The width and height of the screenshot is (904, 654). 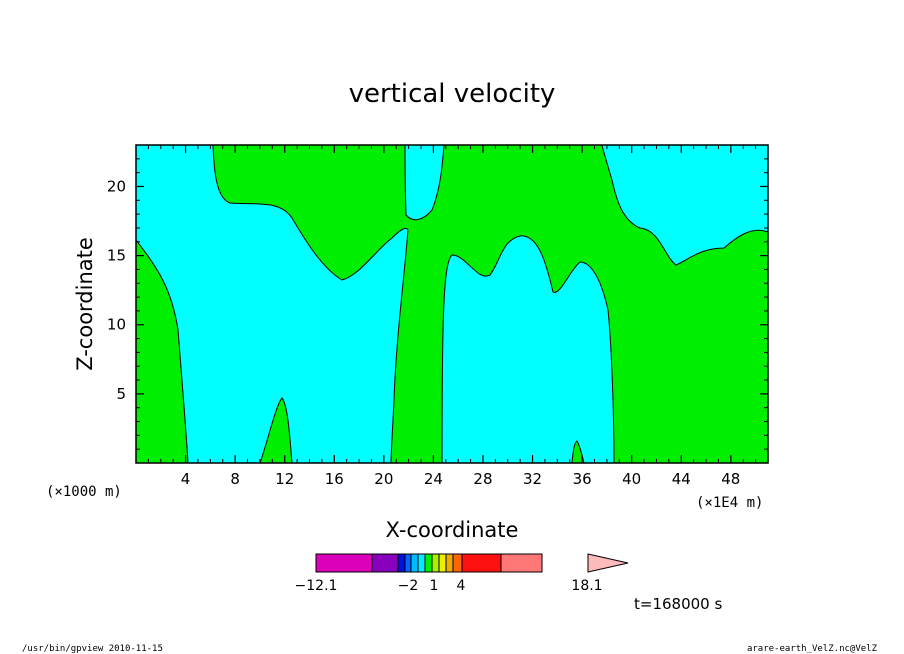 I want to click on footer-left: /usr/bin/gpview 2010-11-15, so click(x=92, y=649).